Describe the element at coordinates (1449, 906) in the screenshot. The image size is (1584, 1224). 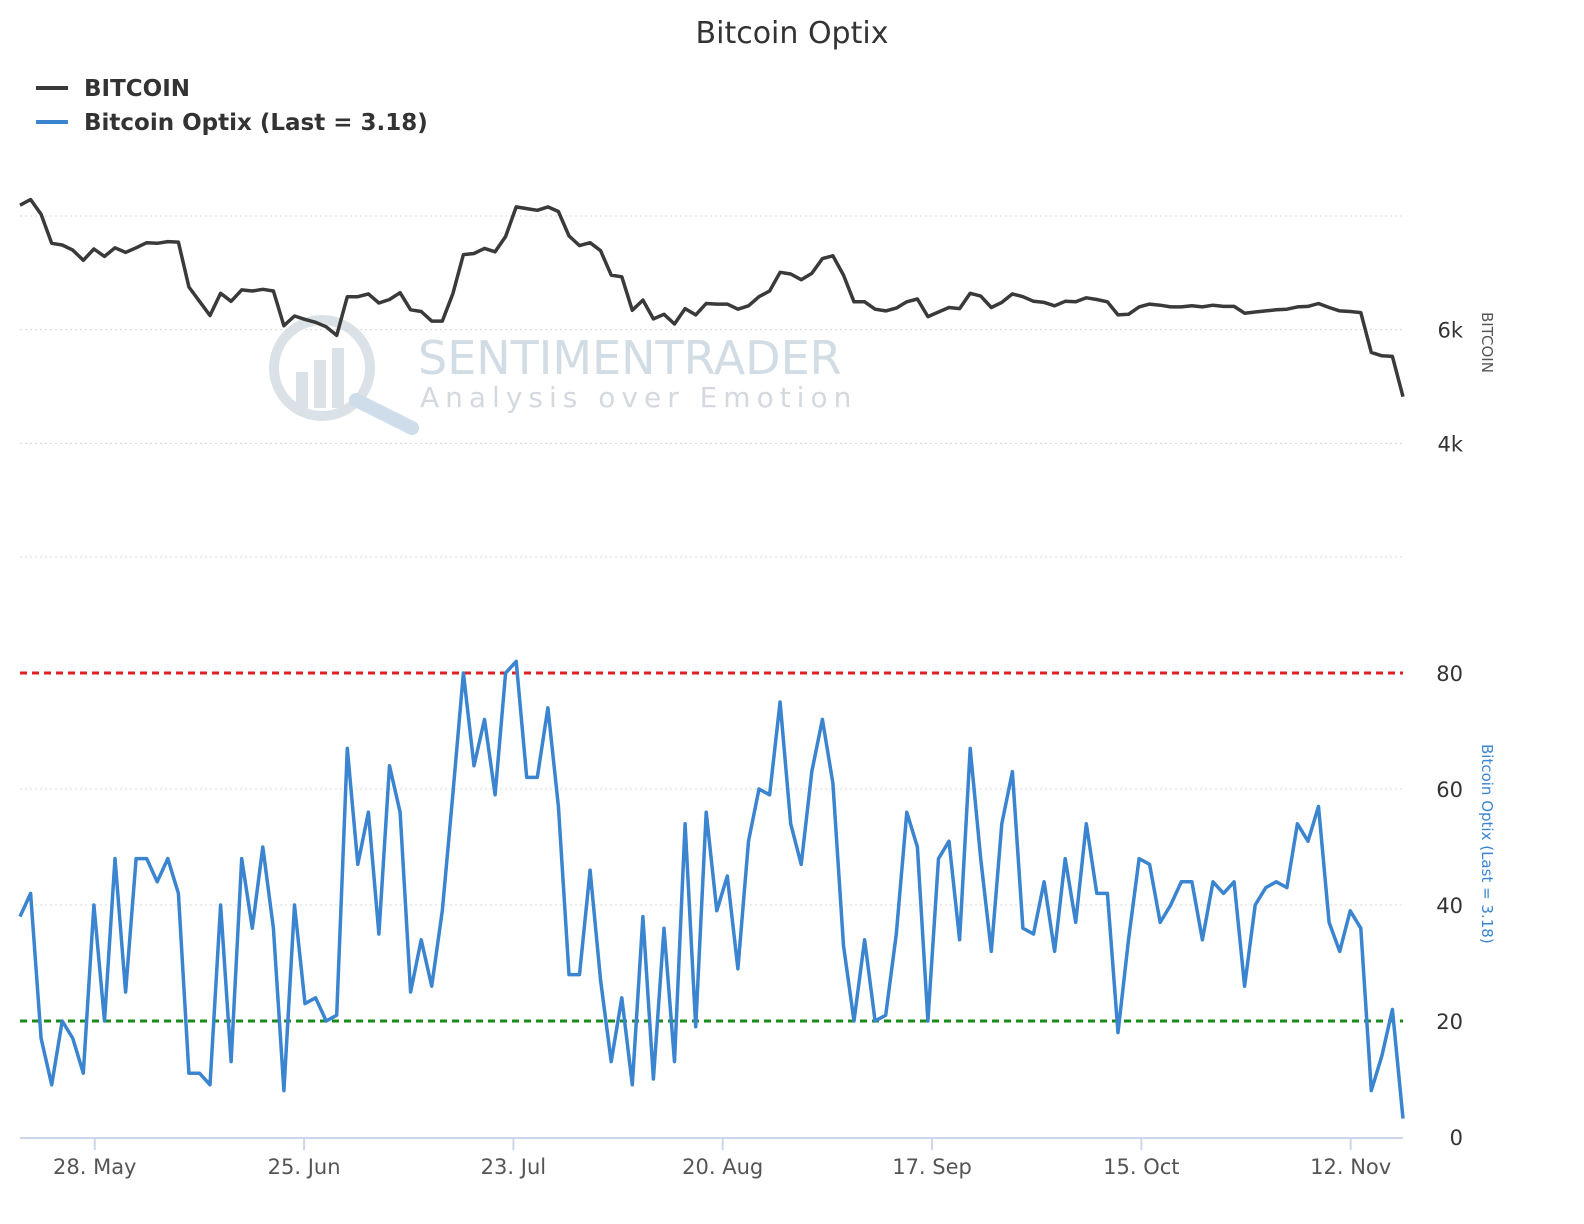
I see `y-tick-label: 40` at that location.